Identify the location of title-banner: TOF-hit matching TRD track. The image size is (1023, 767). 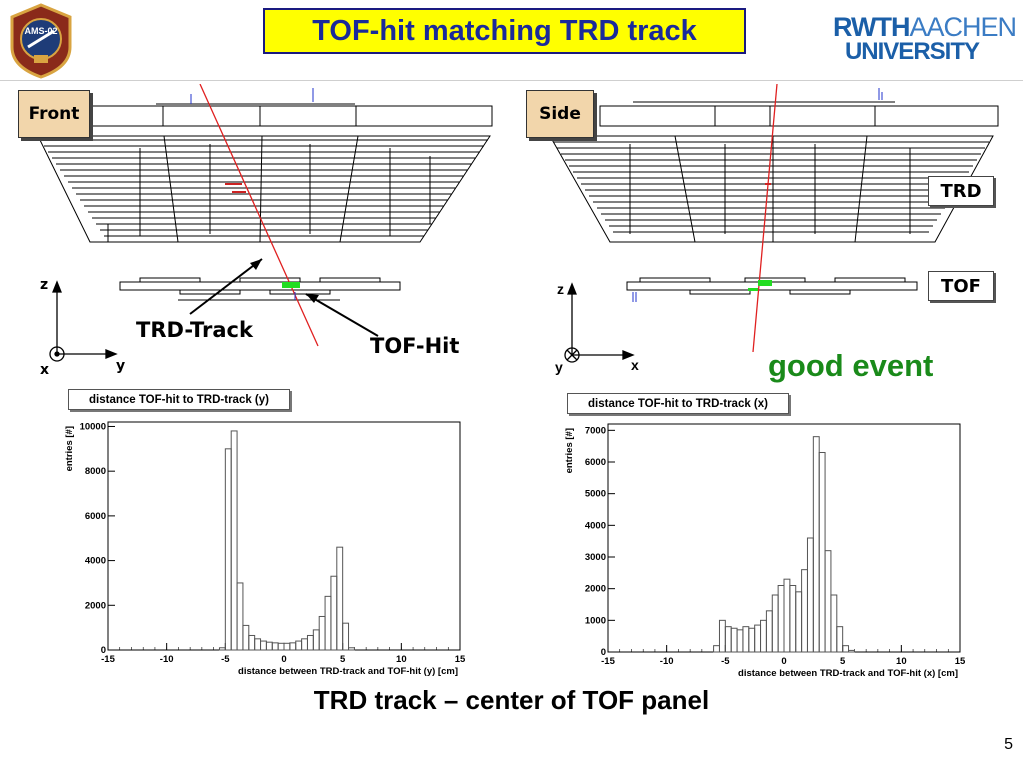
(504, 31).